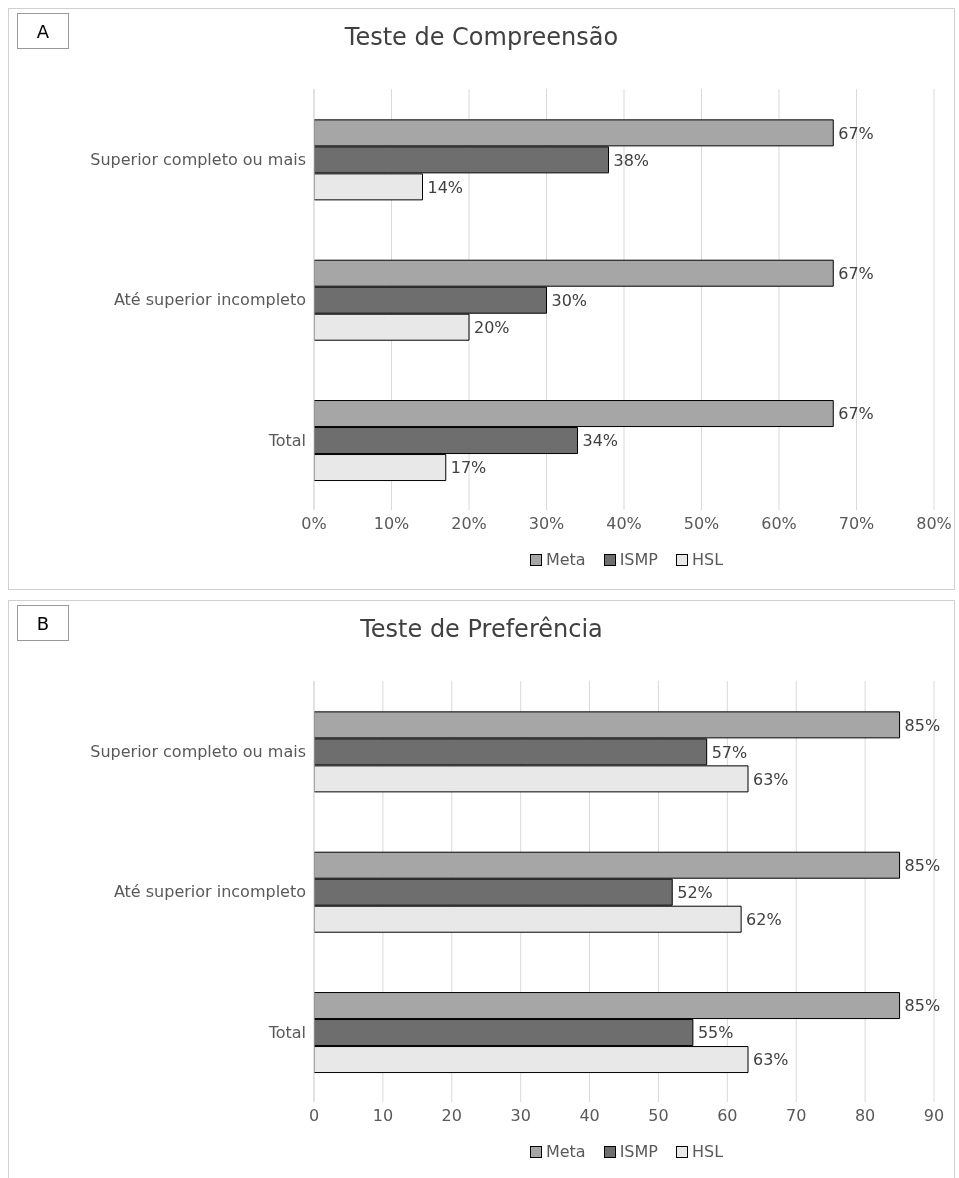 Image resolution: width=959 pixels, height=1178 pixels. I want to click on x-tick-label: 80, so click(865, 1116).